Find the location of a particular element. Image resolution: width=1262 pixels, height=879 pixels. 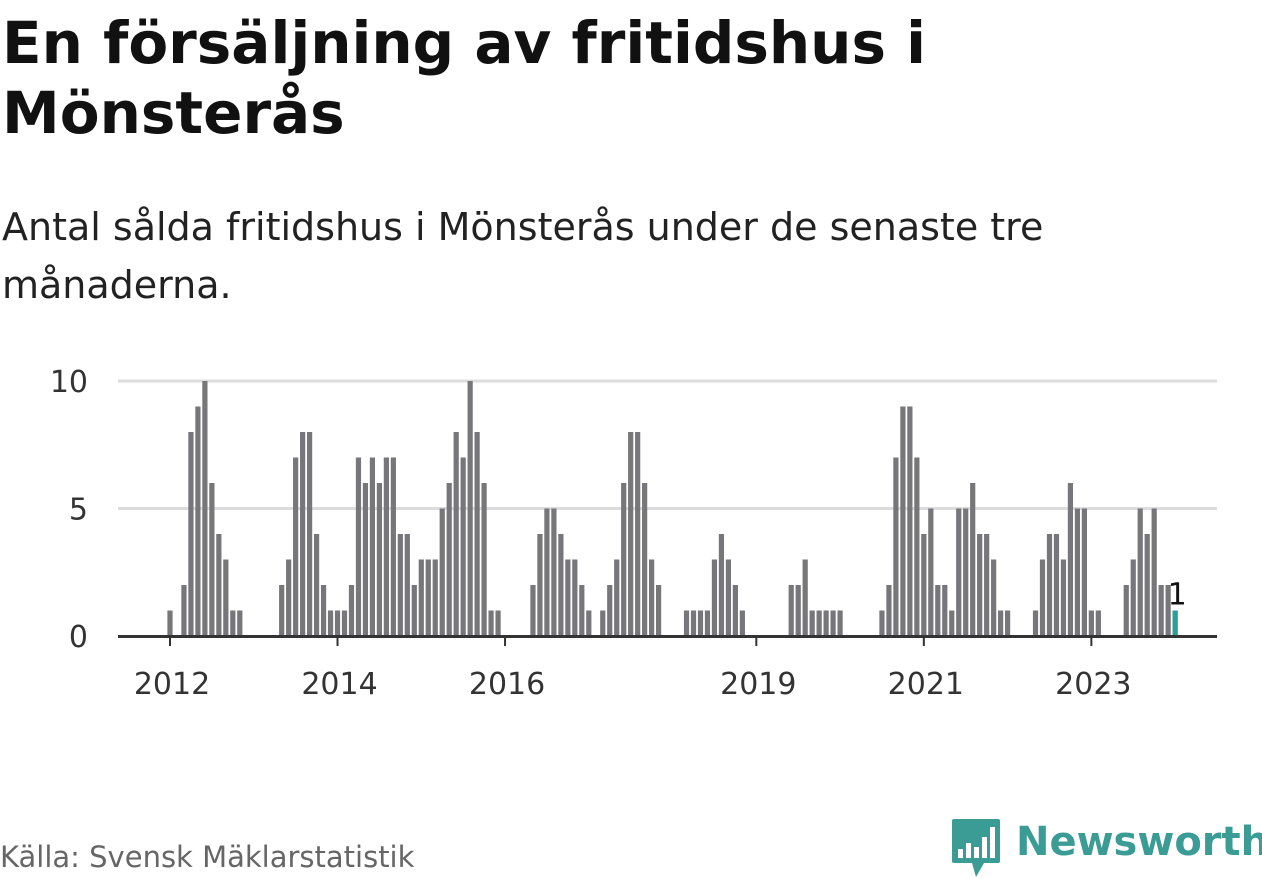

brand-name: Newsworthy is located at coordinates (1139, 842).